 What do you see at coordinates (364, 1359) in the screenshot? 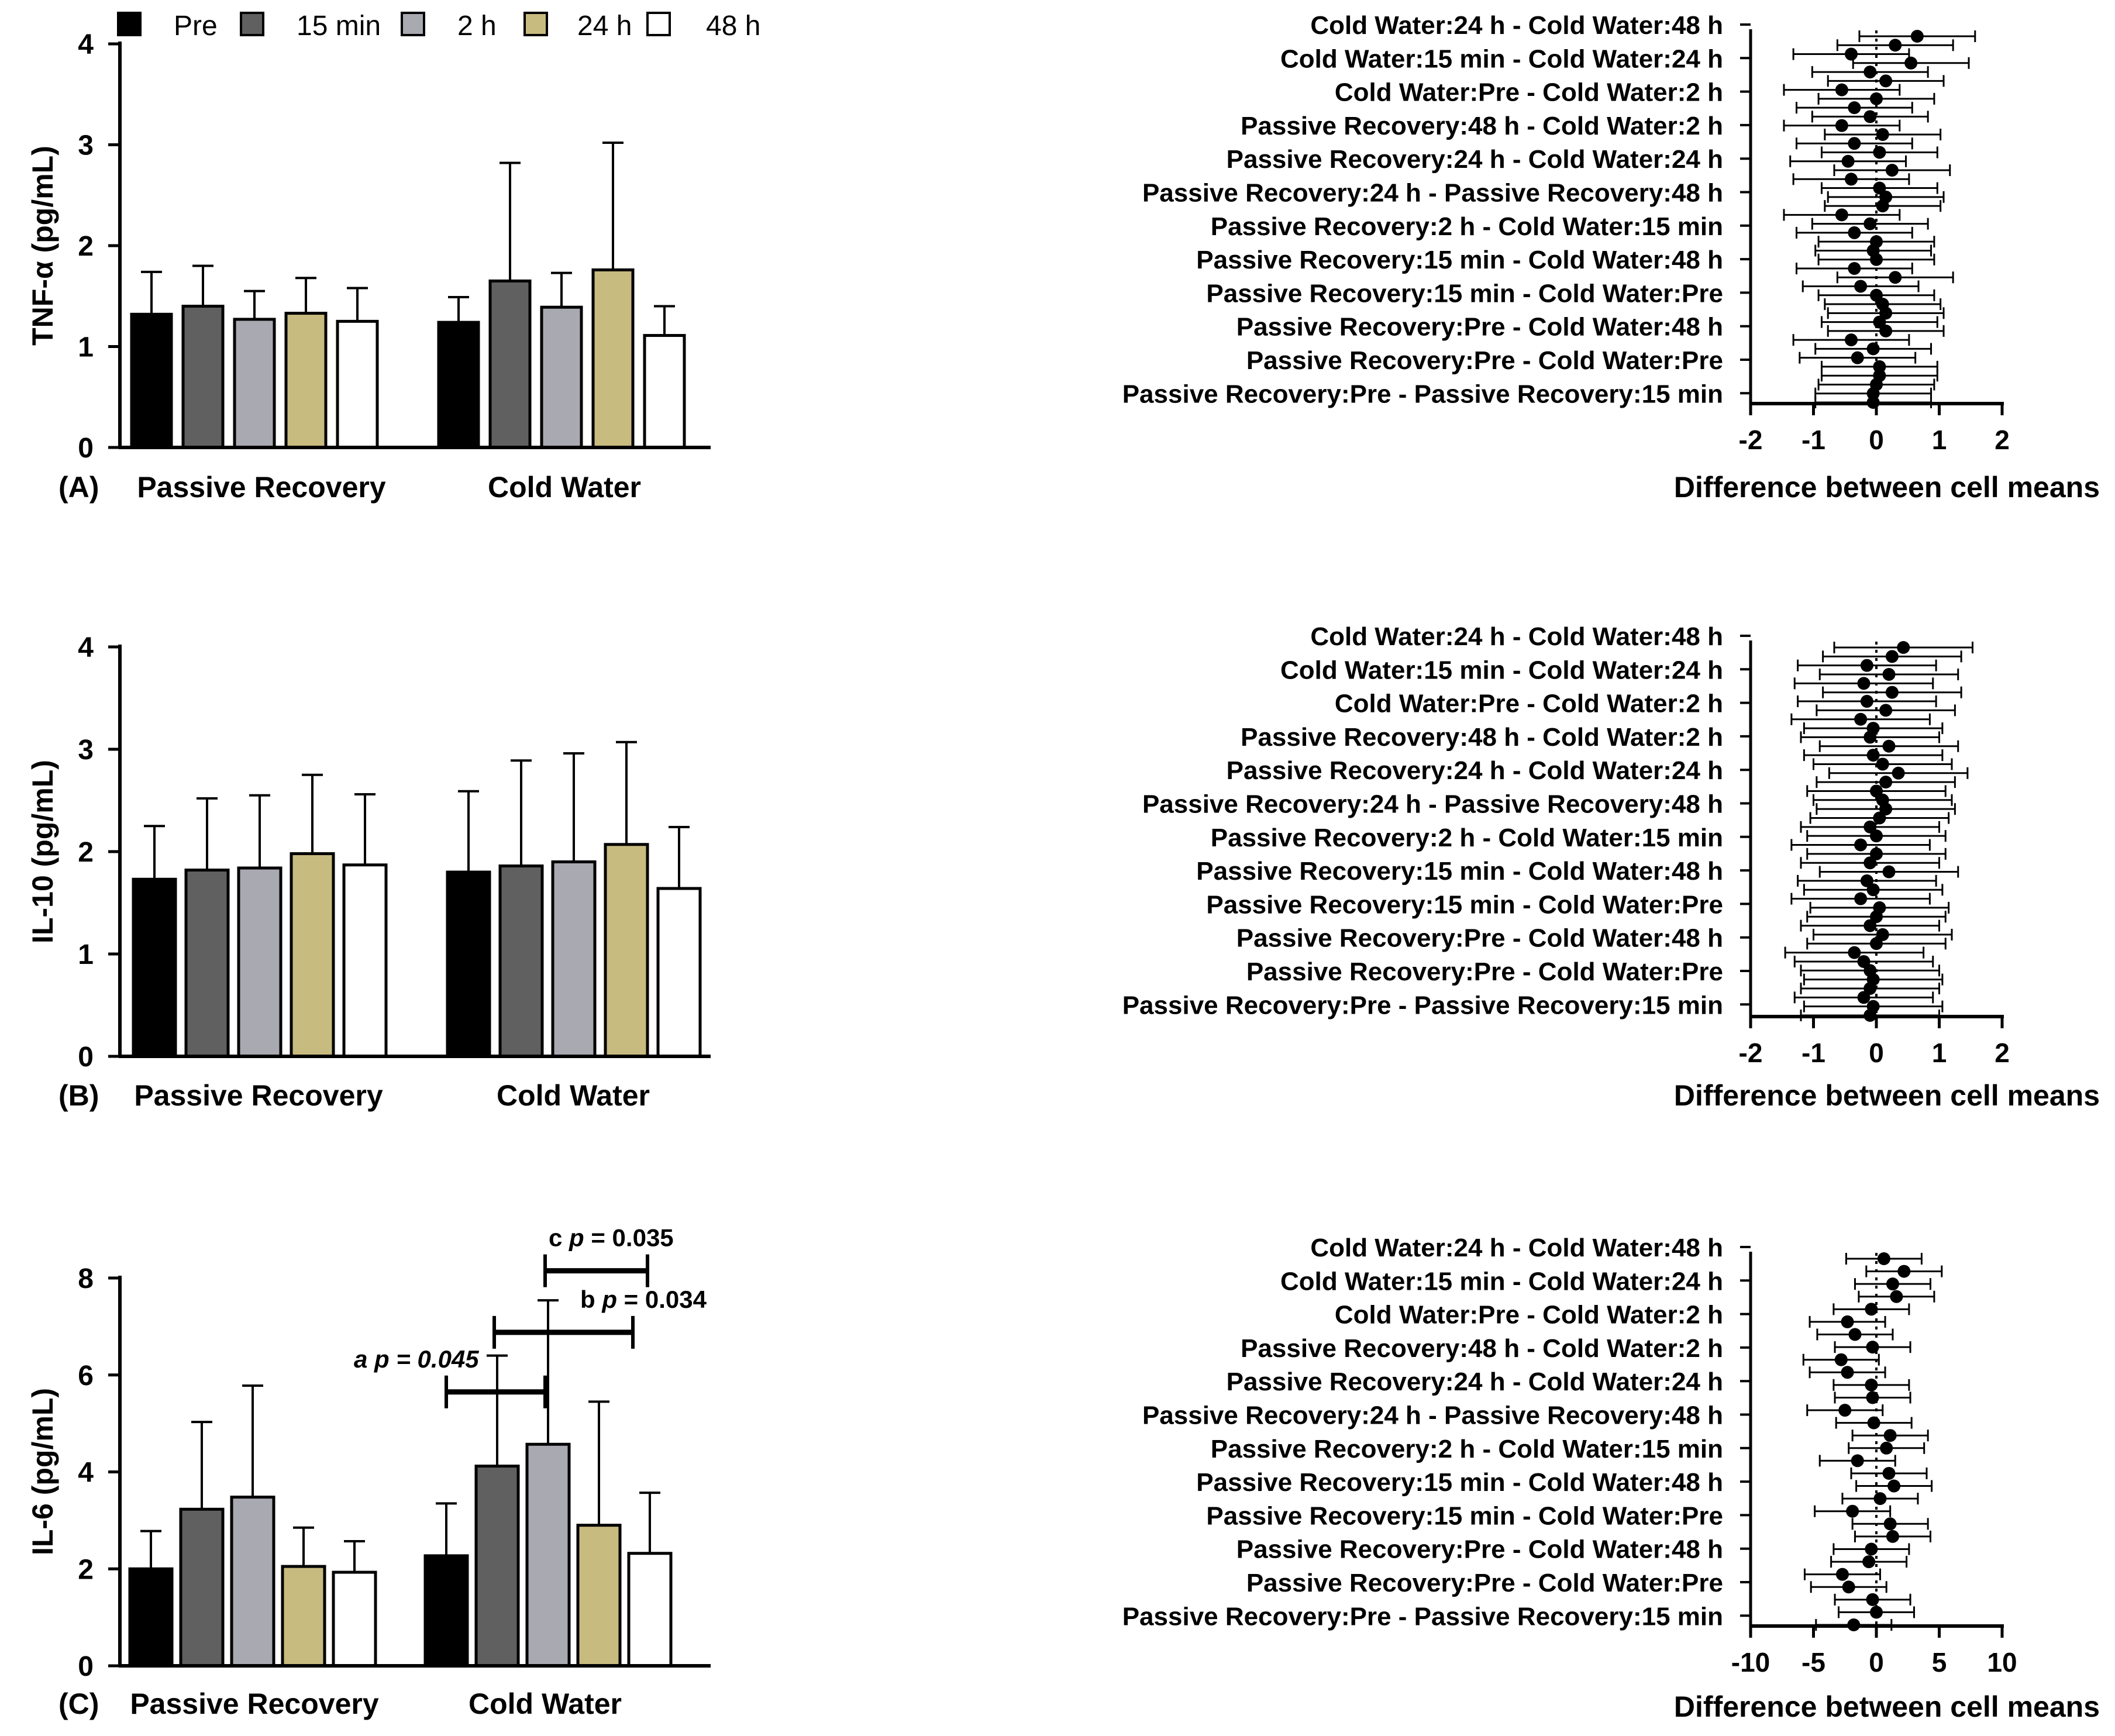
I see `significance-letter-a: a` at bounding box center [364, 1359].